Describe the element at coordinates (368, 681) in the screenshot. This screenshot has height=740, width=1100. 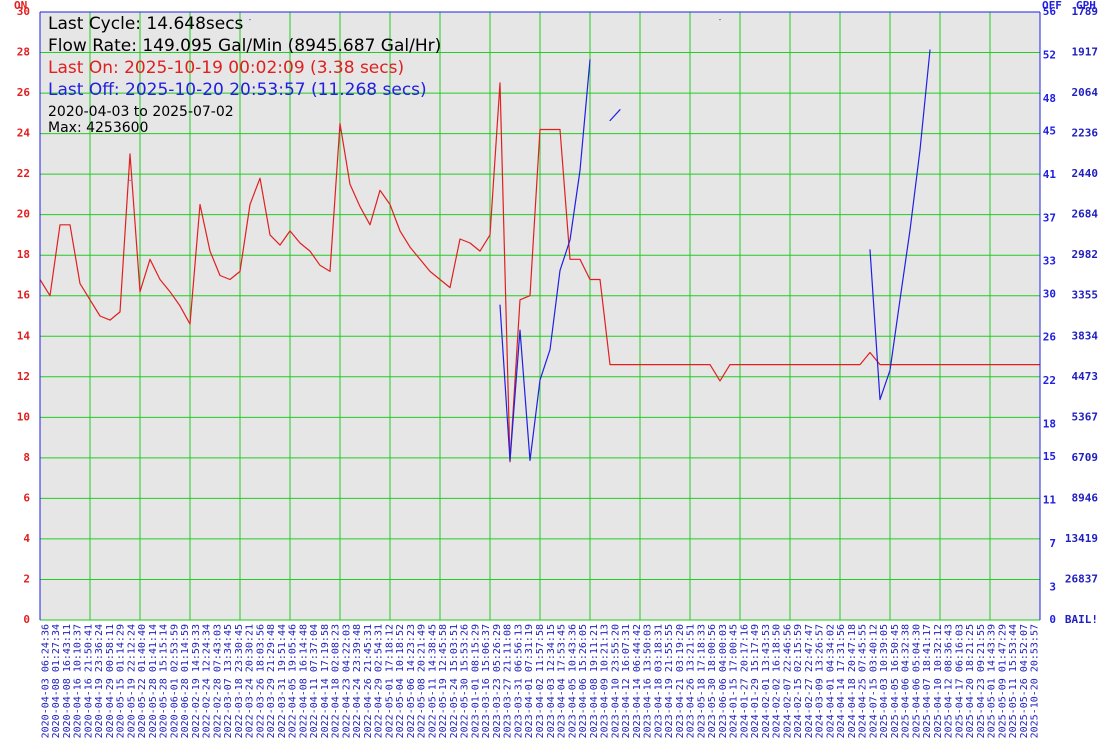
I see `x-tick-label: 2022-04-26 21:45:31` at that location.